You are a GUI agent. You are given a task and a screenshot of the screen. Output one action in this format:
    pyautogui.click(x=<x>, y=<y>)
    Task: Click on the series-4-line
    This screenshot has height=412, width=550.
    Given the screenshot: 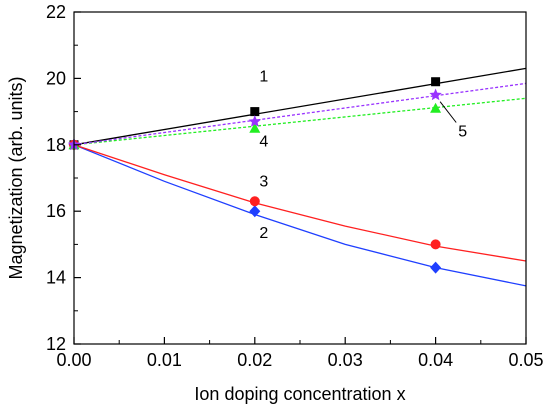 What is the action you would take?
    pyautogui.click(x=300, y=121)
    